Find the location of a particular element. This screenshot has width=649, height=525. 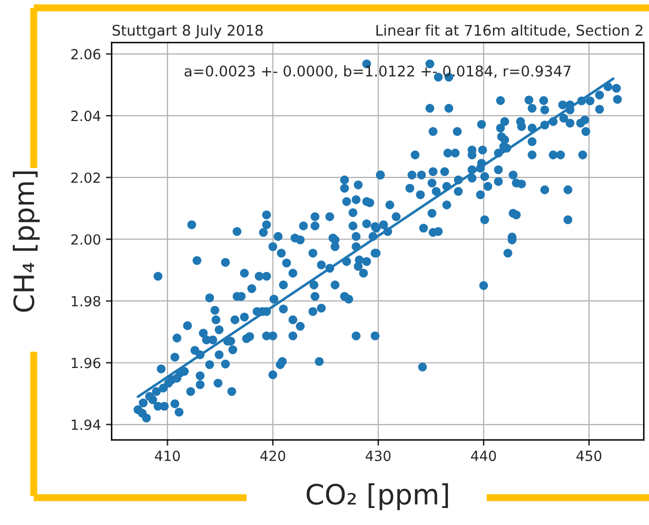

y-tick-label: 1.98 is located at coordinates (86, 301).